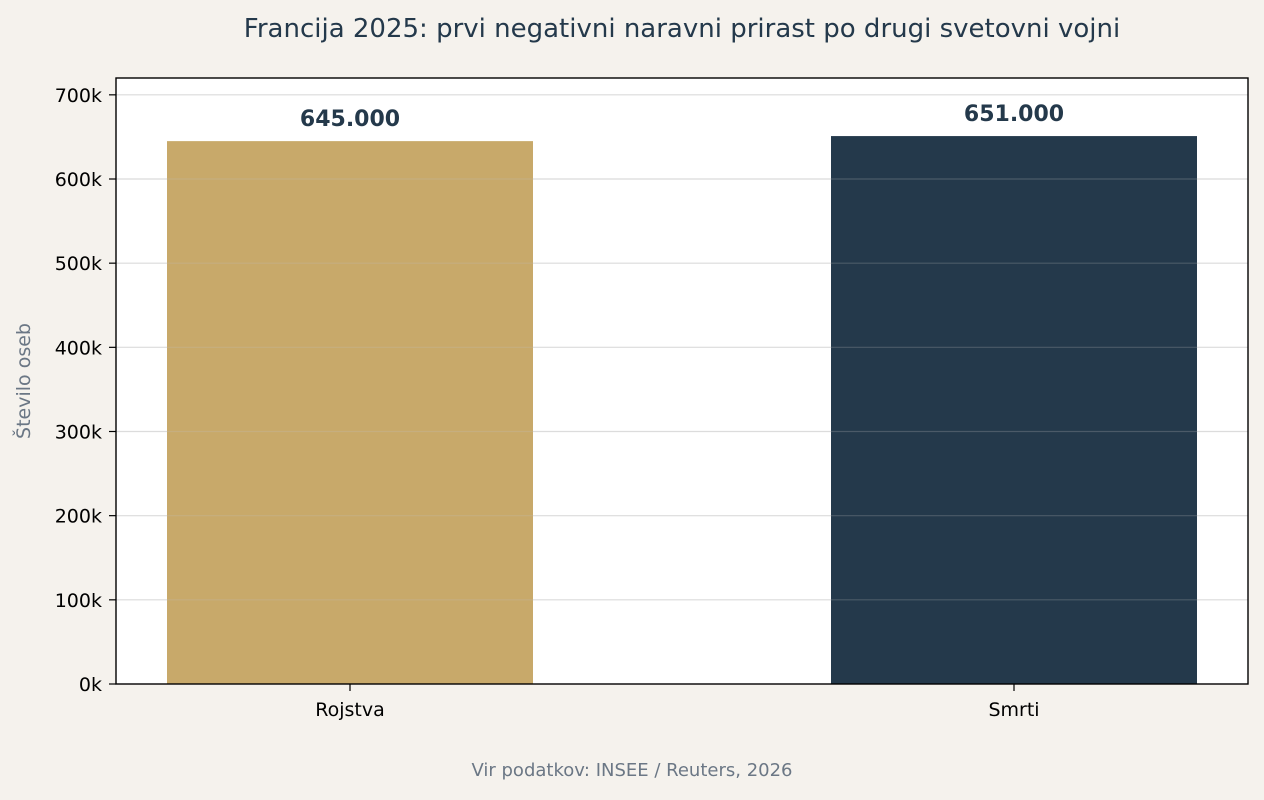 This screenshot has height=800, width=1264. What do you see at coordinates (631, 770) in the screenshot?
I see `source-note: Vir podatkov: INSEE / Reuters, 2026` at bounding box center [631, 770].